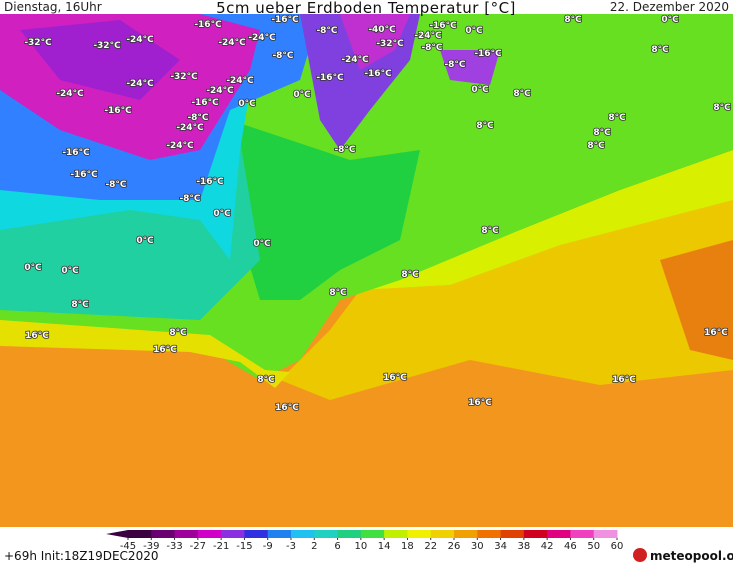 This screenshot has height=566, width=733. What do you see at coordinates (593, 546) in the screenshot?
I see `colorbar-label: 50` at bounding box center [593, 546].